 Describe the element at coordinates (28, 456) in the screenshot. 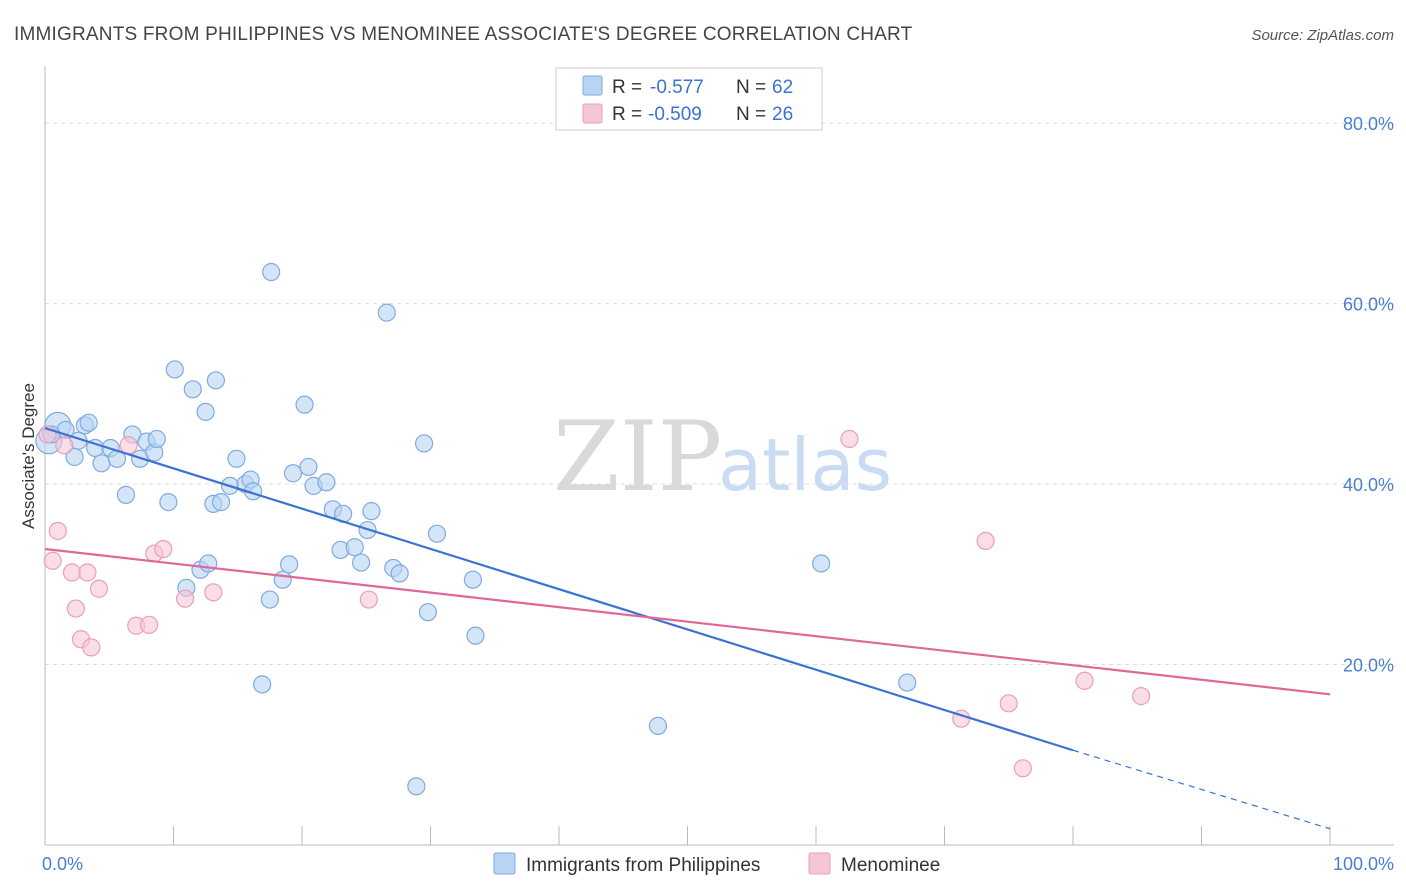

I see `y-axis-label: Associate's Degree` at that location.